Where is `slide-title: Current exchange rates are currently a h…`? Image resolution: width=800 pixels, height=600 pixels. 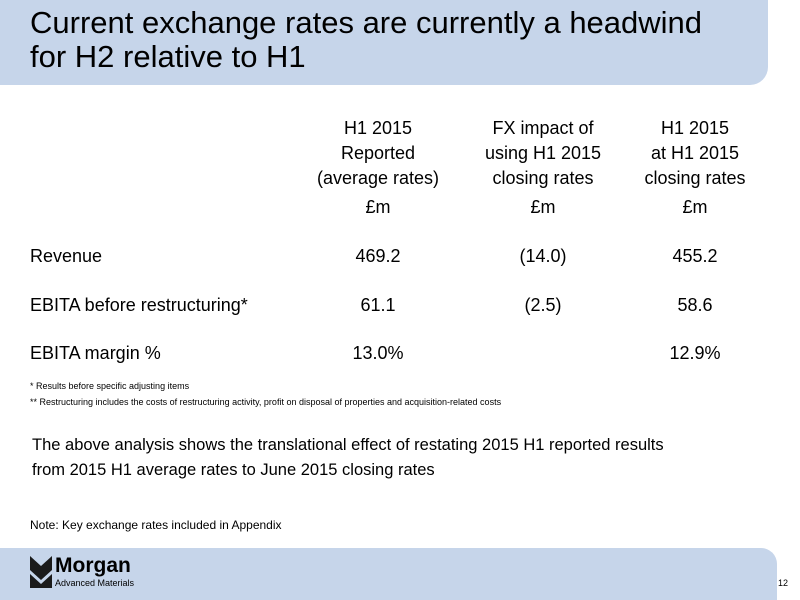 slide-title: Current exchange rates are currently a h… is located at coordinates (366, 22).